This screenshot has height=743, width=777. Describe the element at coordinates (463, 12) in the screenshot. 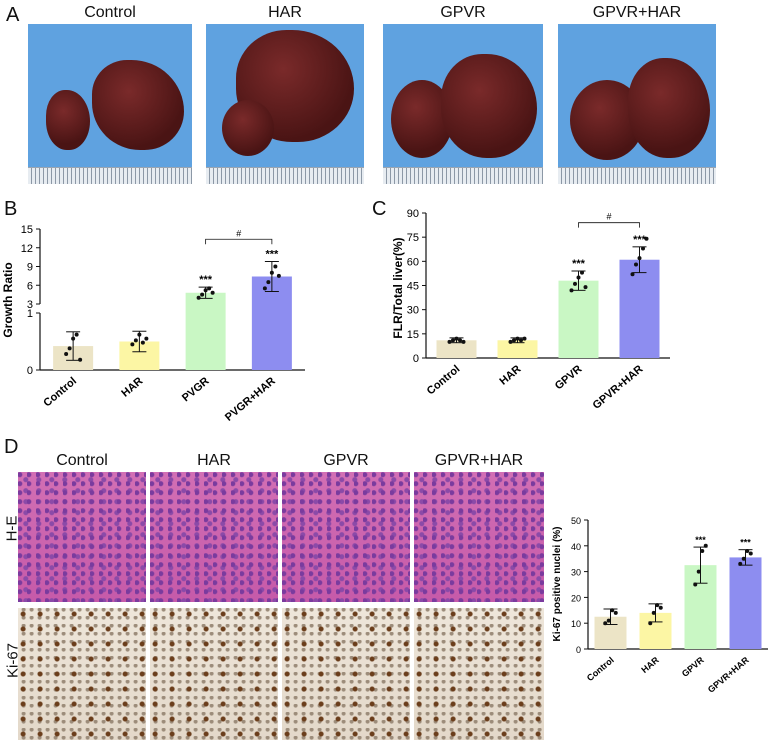

I see `photo-label-gpvr: GPVR` at that location.